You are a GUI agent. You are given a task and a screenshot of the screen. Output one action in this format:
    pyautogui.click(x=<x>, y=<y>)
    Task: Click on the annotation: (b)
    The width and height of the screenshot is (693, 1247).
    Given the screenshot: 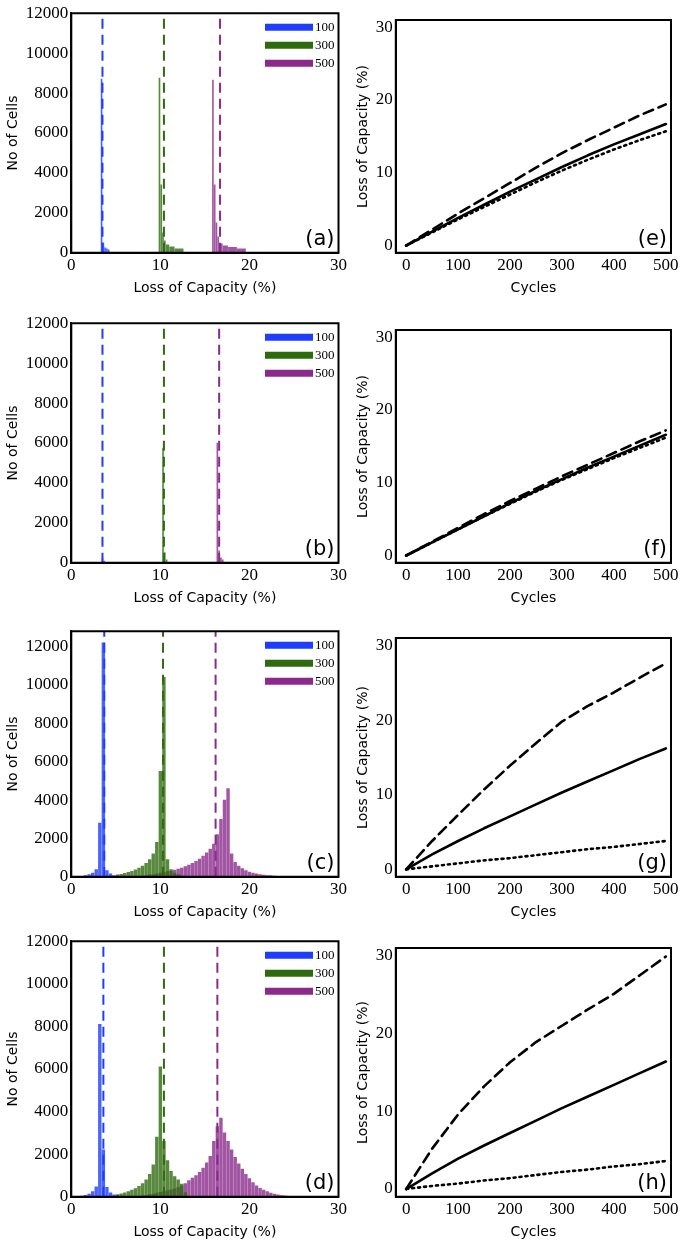 What is the action you would take?
    pyautogui.click(x=319, y=547)
    